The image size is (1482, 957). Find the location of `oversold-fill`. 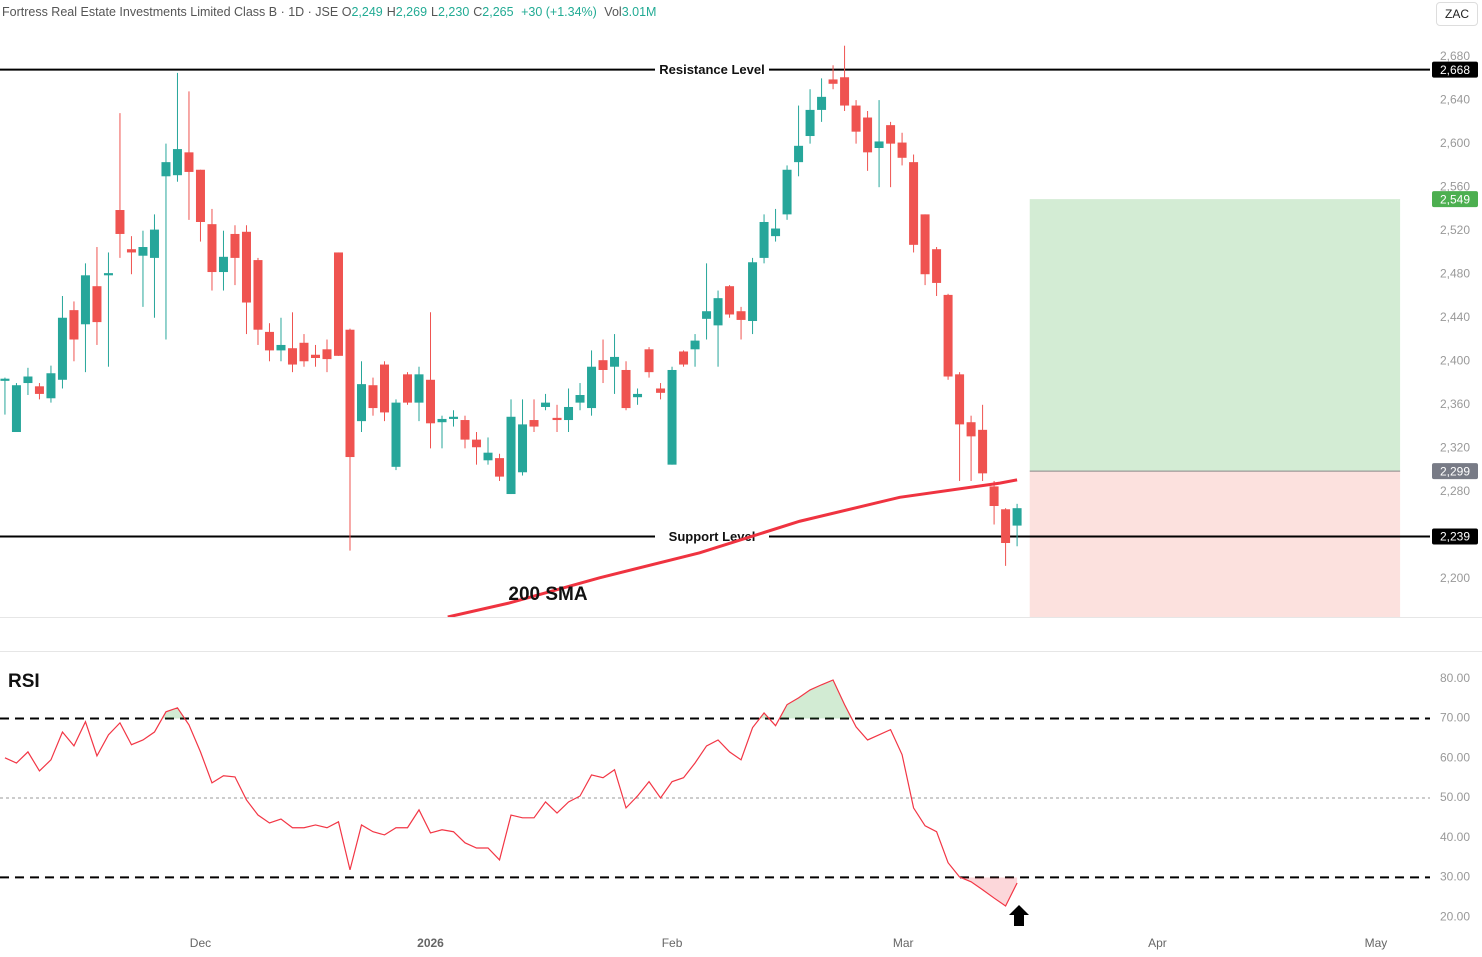

oversold-fill is located at coordinates (511, 892).